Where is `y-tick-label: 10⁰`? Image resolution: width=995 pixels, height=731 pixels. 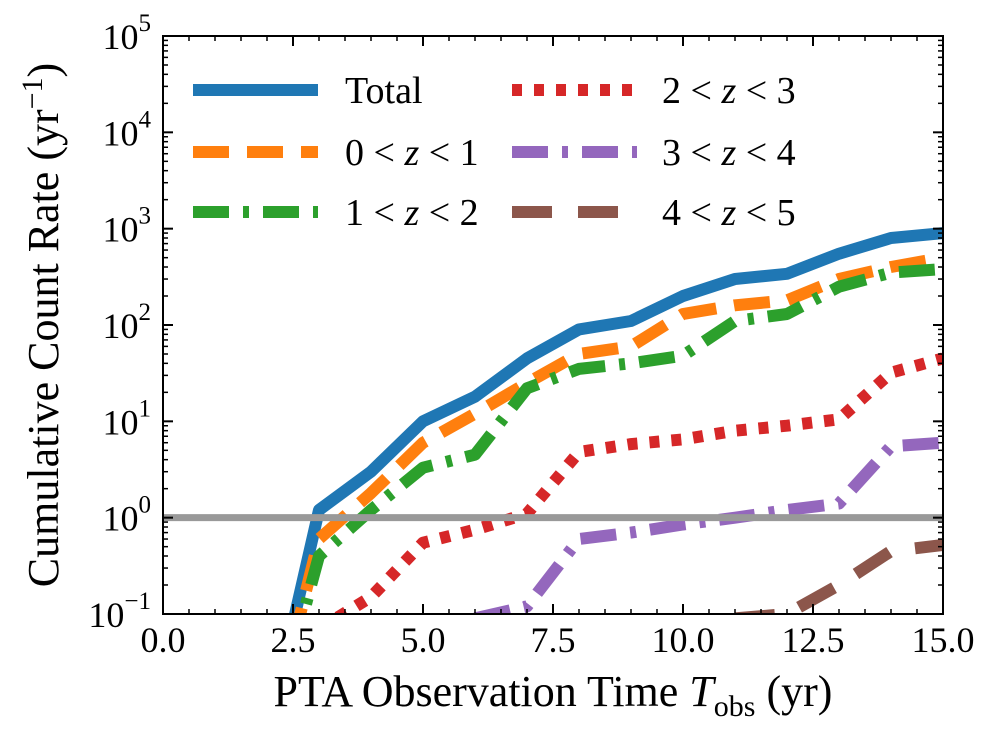
y-tick-label: 10⁰ is located at coordinates (127, 515).